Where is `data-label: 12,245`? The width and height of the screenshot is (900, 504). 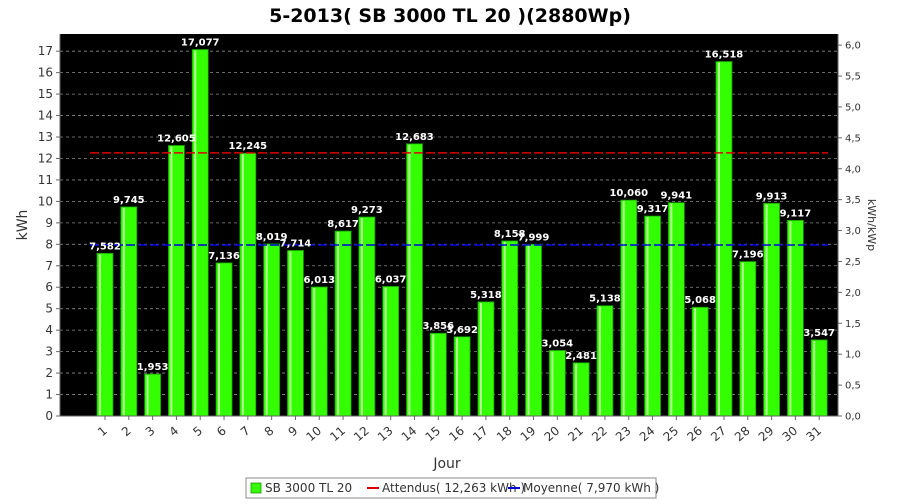 data-label: 12,245 is located at coordinates (248, 146).